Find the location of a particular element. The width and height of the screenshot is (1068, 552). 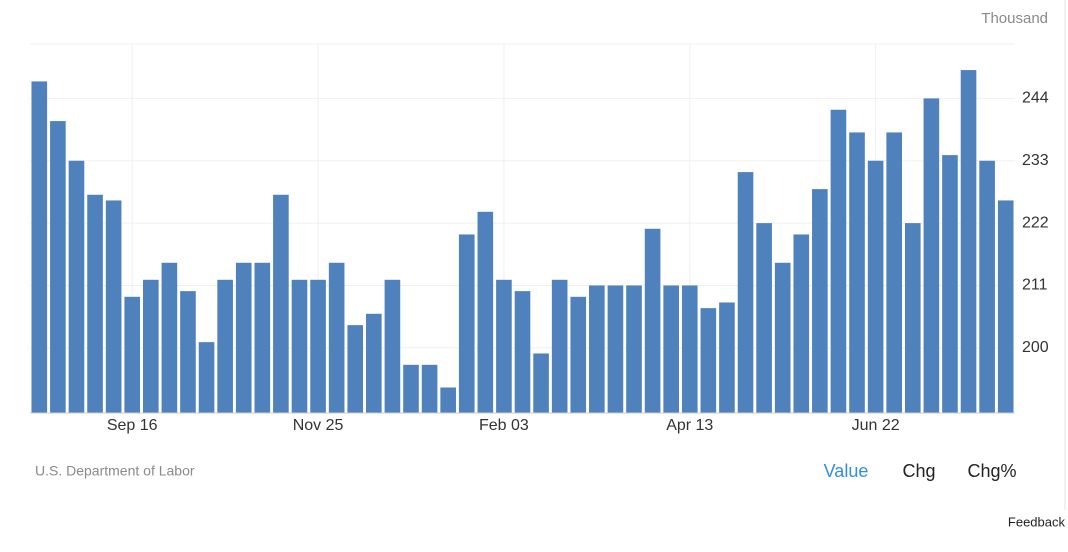

unit-label: Thousand is located at coordinates (1014, 18).